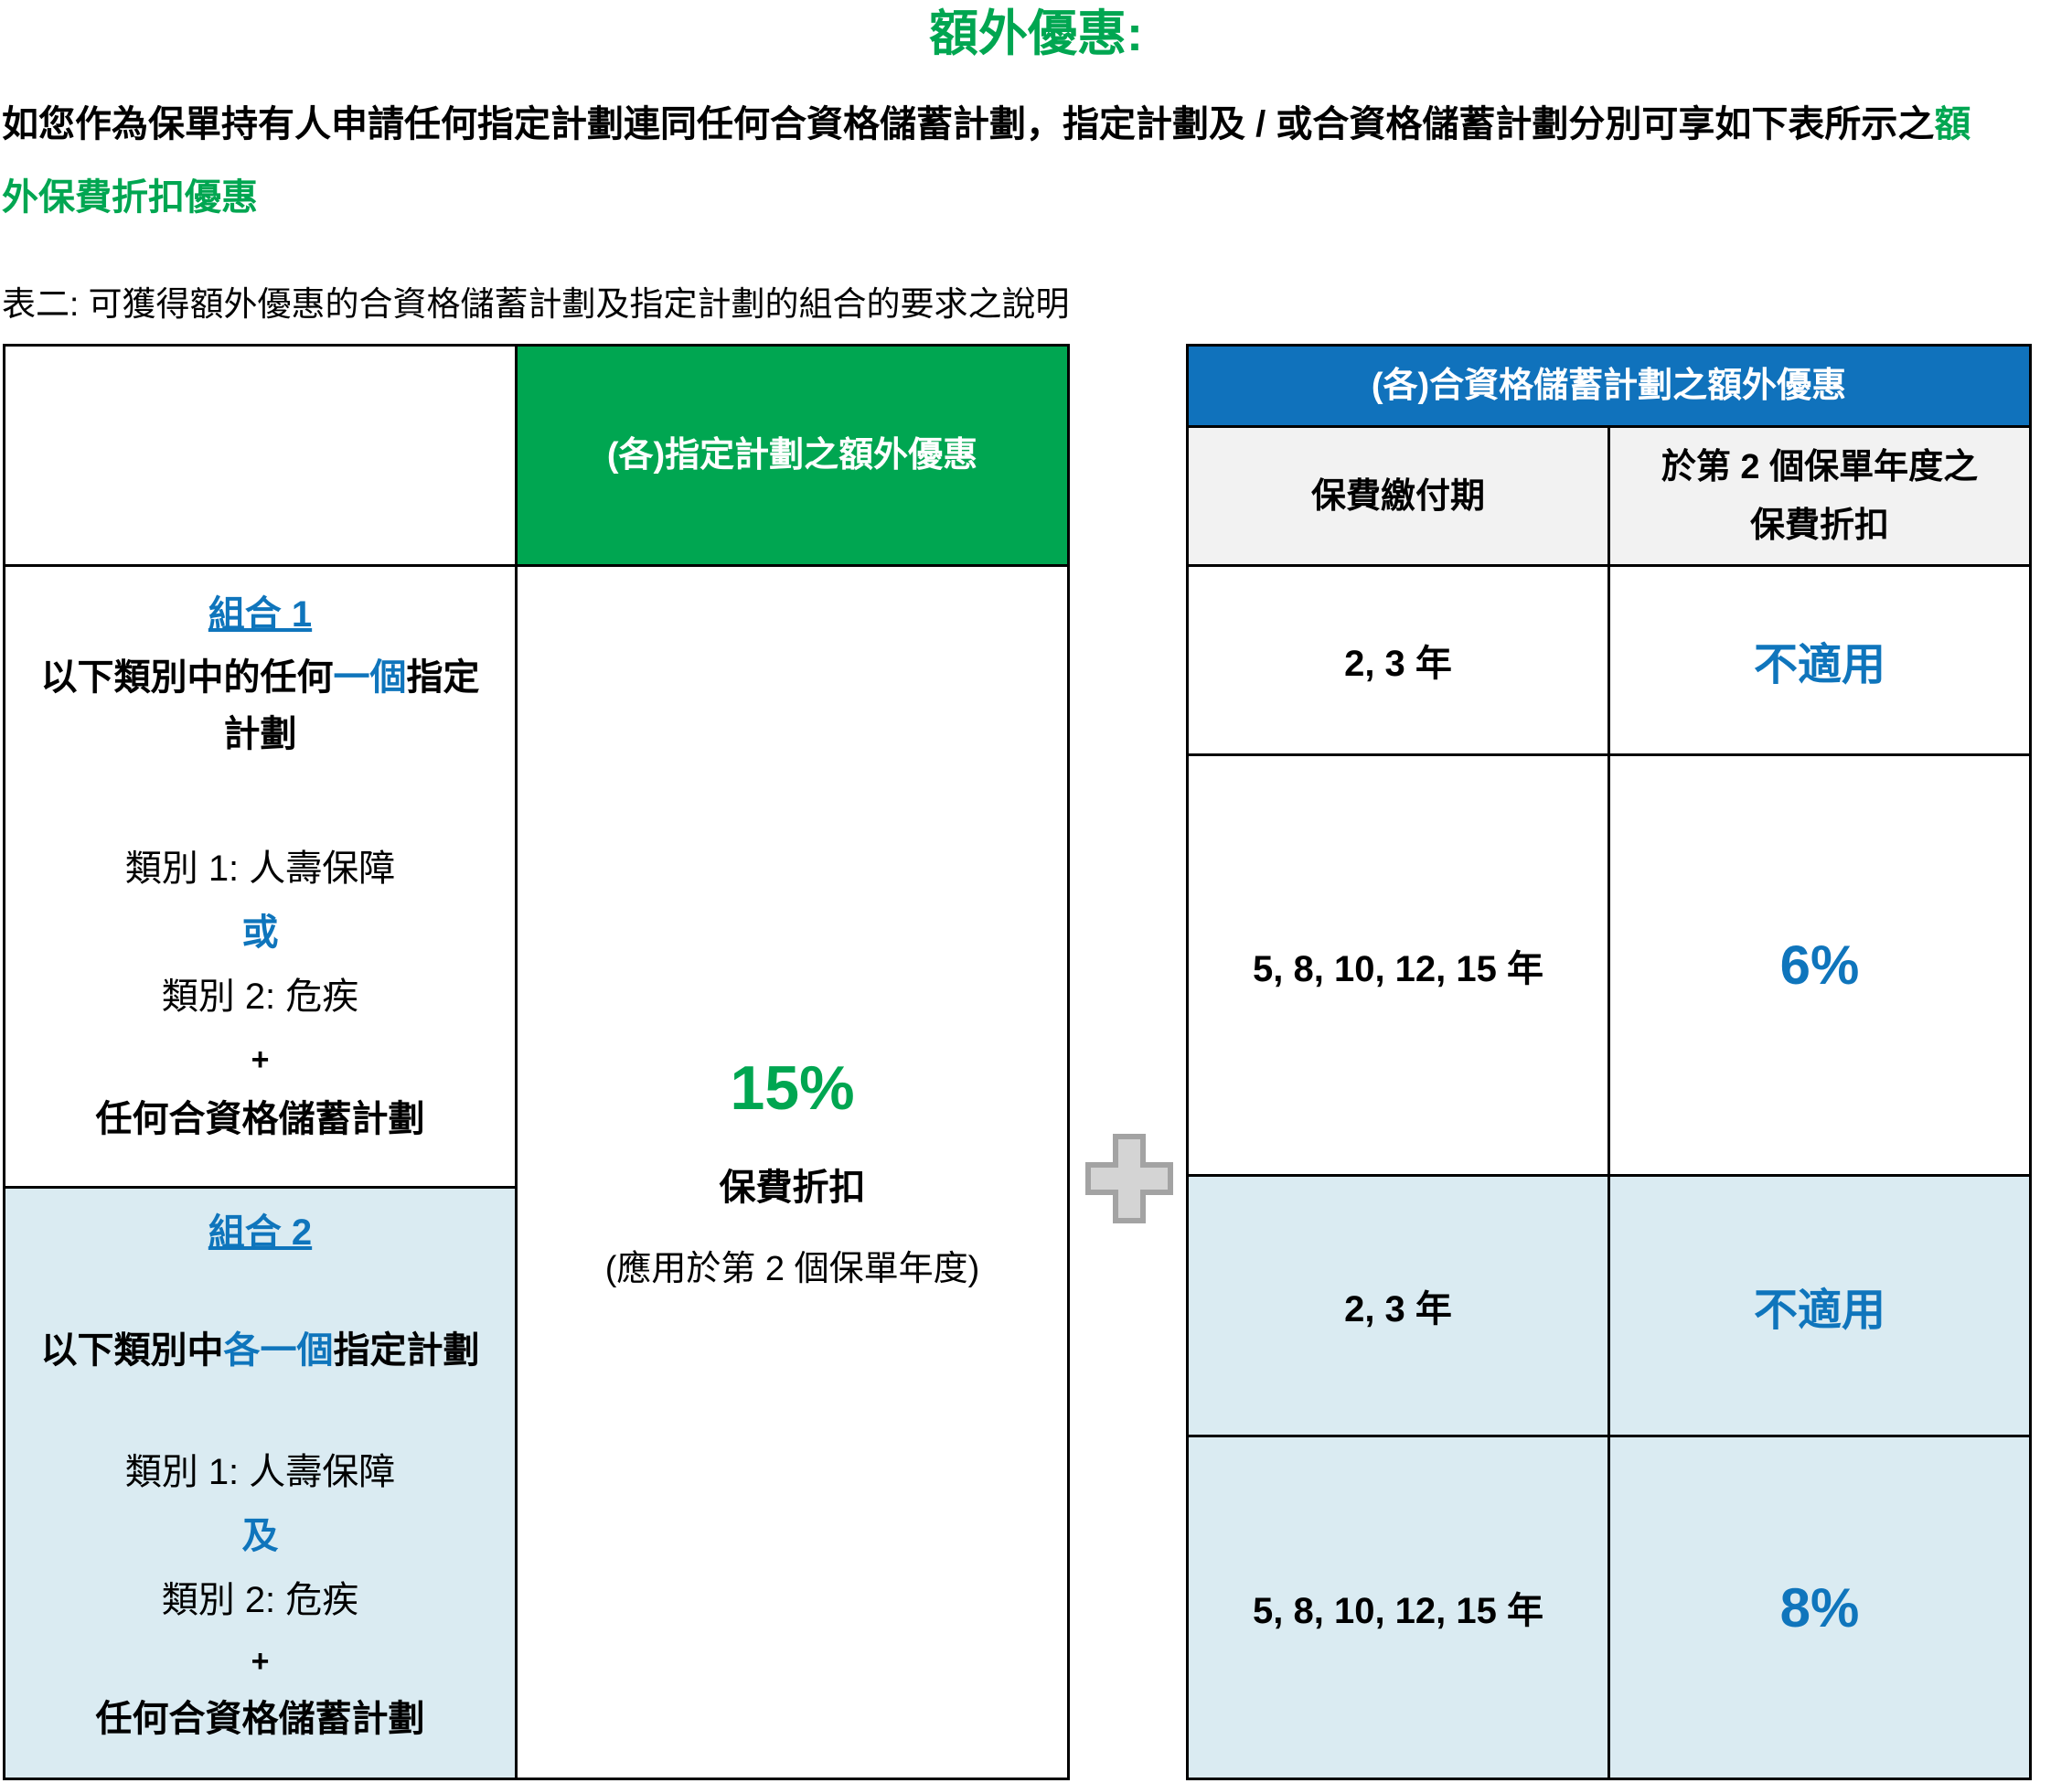 The image size is (2072, 1783). What do you see at coordinates (1609, 1436) in the screenshot?
I see `grid-line-row3-bottom` at bounding box center [1609, 1436].